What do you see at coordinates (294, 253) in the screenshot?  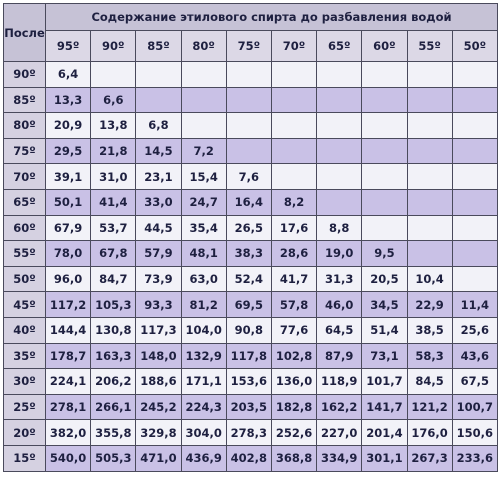 I see `table-cell: 28,6` at bounding box center [294, 253].